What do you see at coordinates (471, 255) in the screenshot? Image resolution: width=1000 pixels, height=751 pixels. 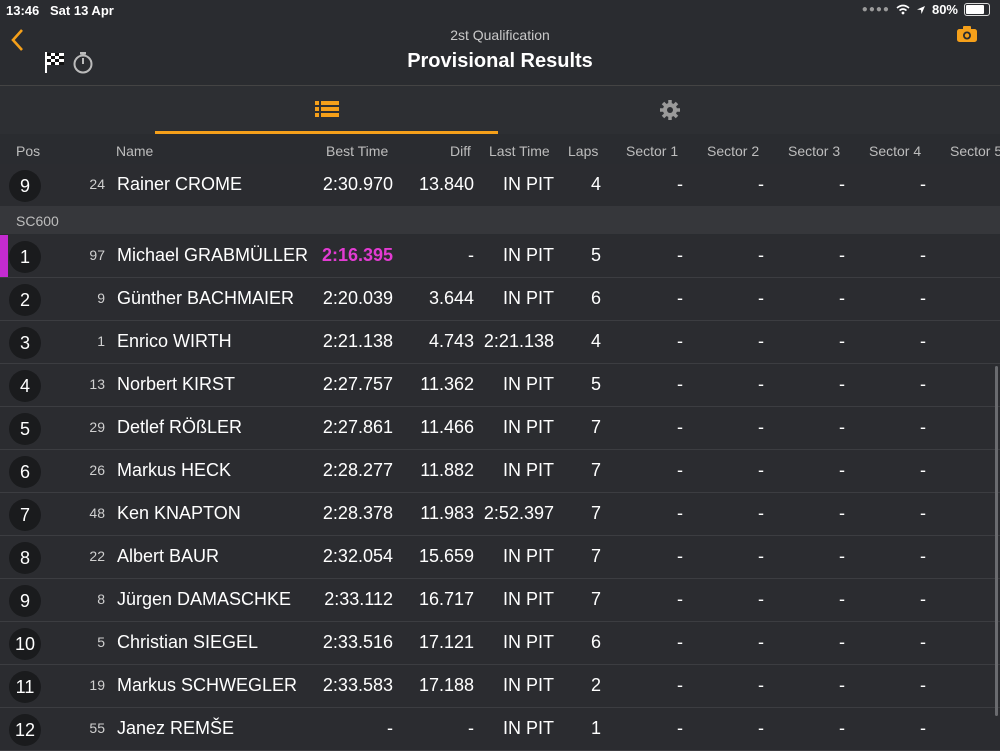 I see `diff: -` at bounding box center [471, 255].